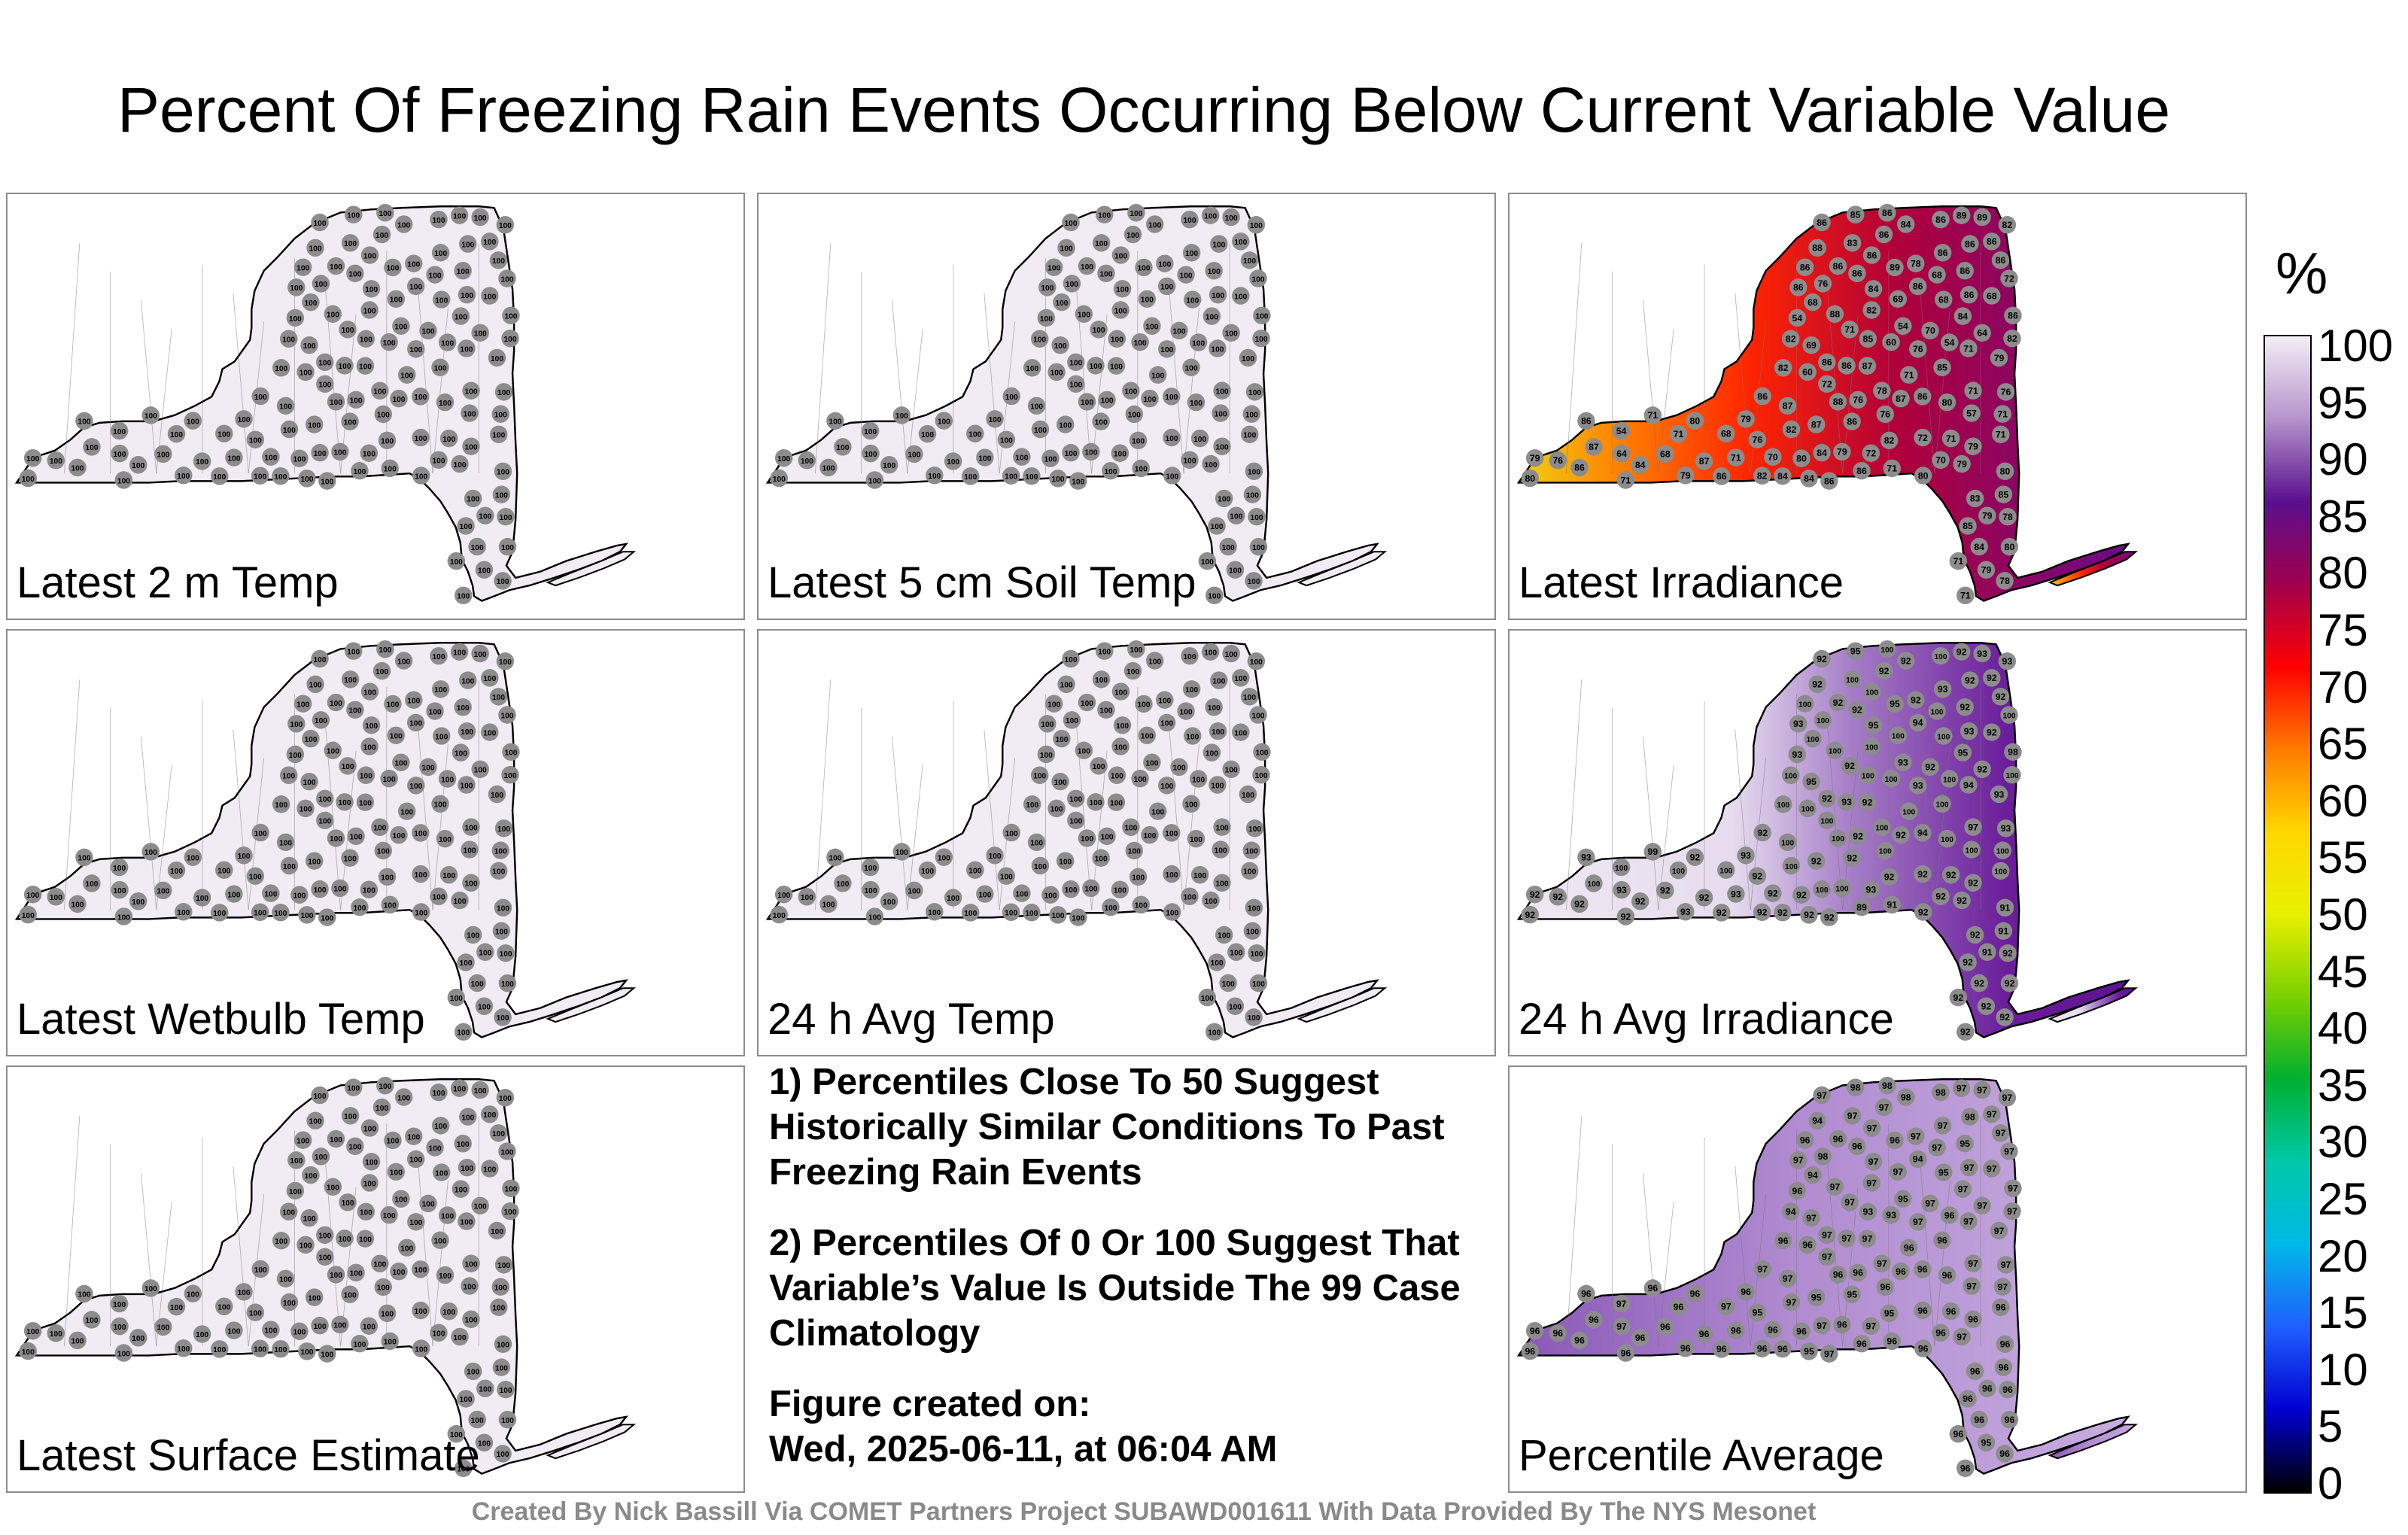 The height and width of the screenshot is (1535, 2408). What do you see at coordinates (1986, 570) in the screenshot?
I see `station-value: 79` at bounding box center [1986, 570].